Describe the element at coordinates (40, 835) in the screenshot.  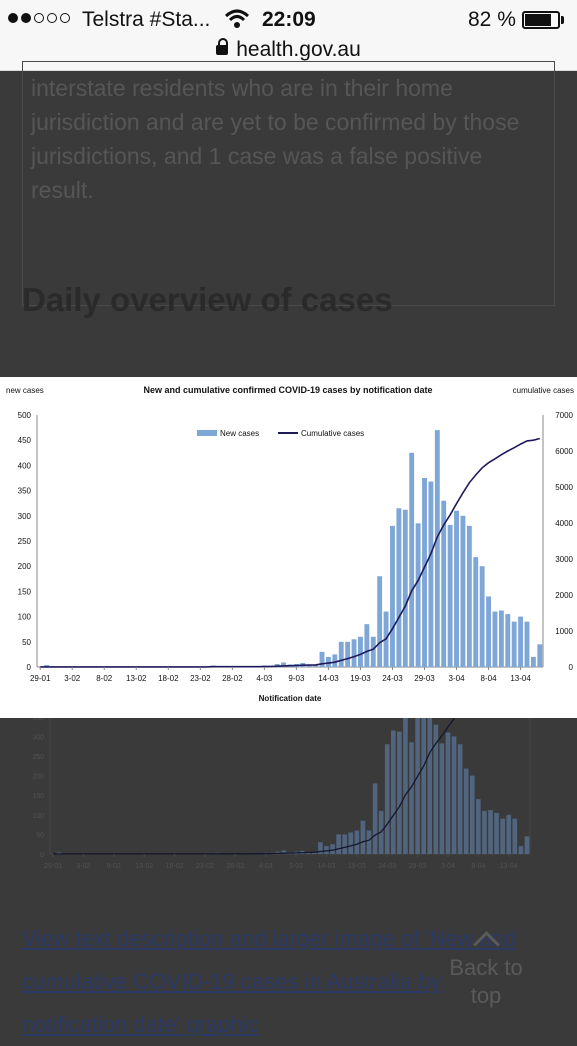
I see `y-tick-left: 50` at that location.